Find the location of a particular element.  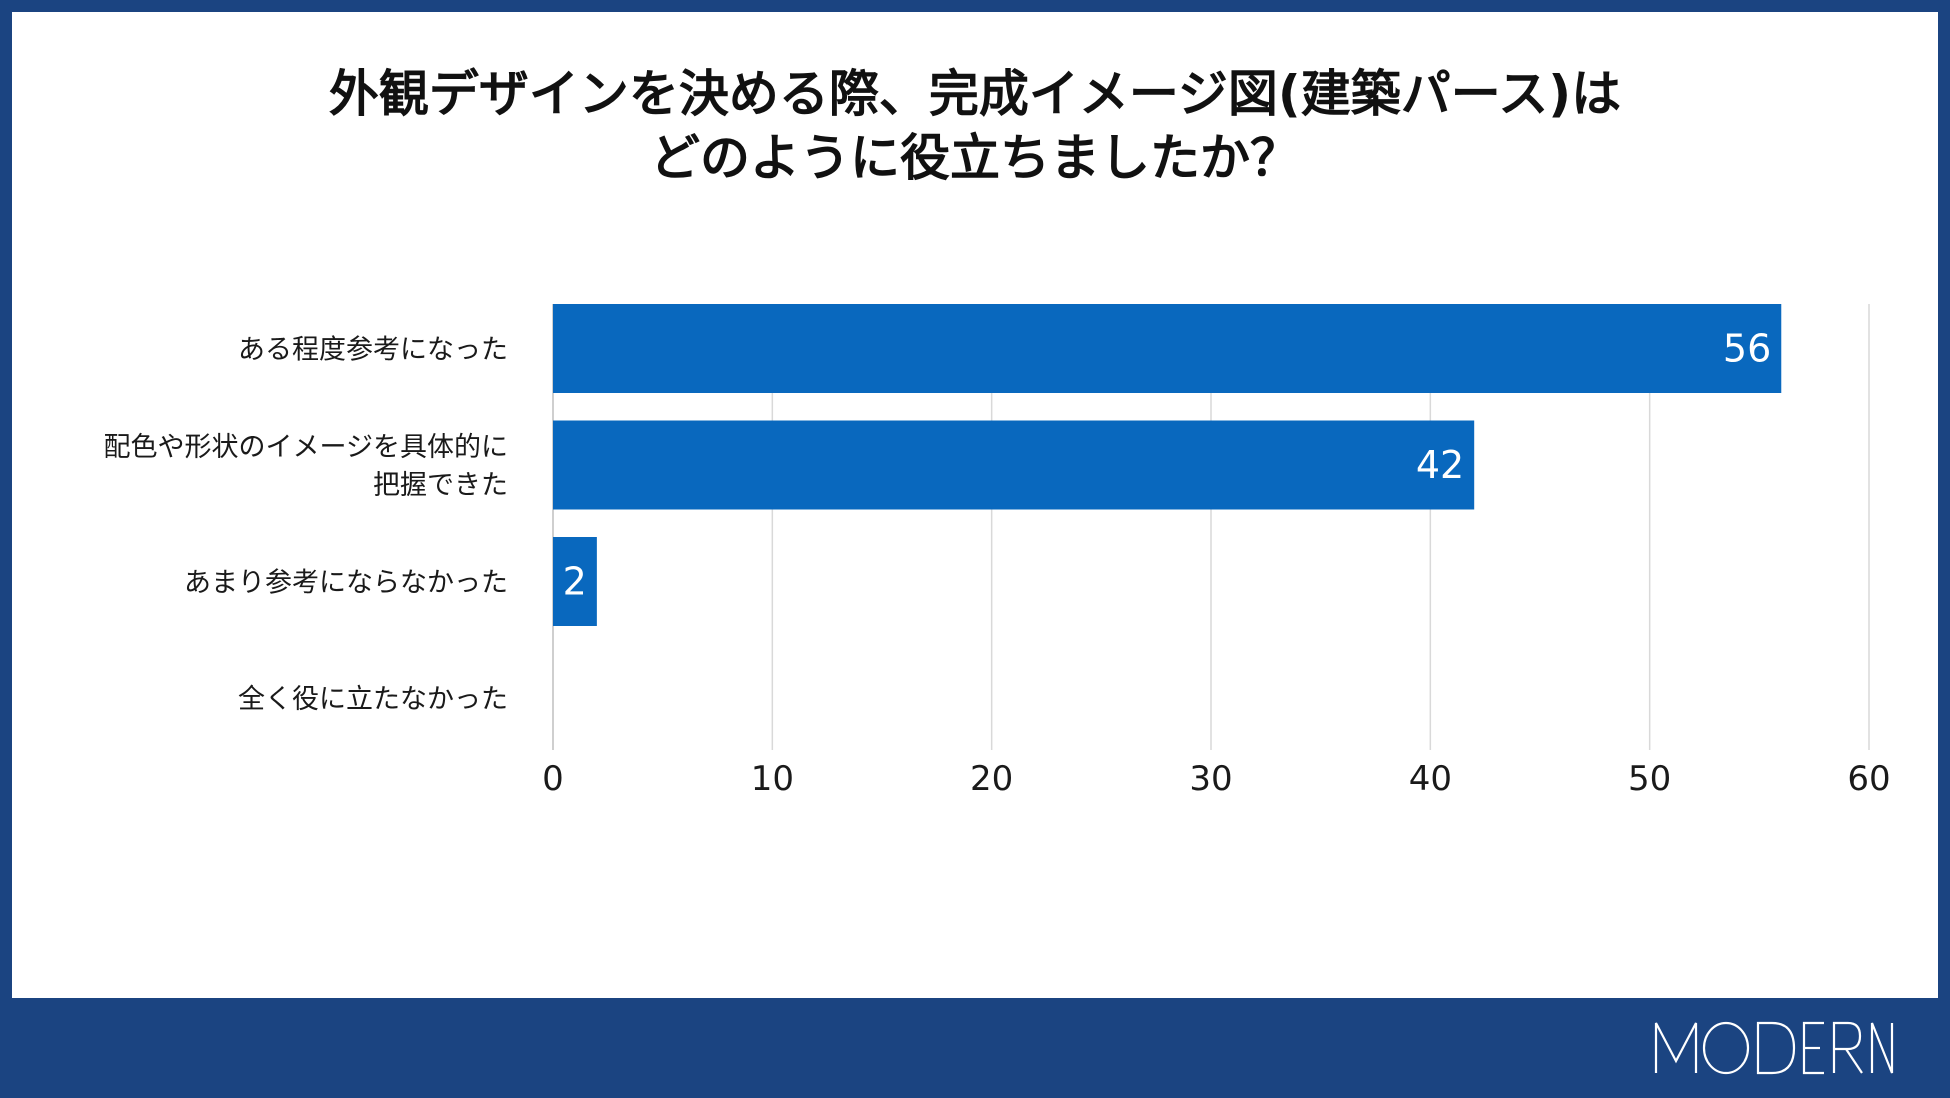

category-label: 把握できた is located at coordinates (440, 485).